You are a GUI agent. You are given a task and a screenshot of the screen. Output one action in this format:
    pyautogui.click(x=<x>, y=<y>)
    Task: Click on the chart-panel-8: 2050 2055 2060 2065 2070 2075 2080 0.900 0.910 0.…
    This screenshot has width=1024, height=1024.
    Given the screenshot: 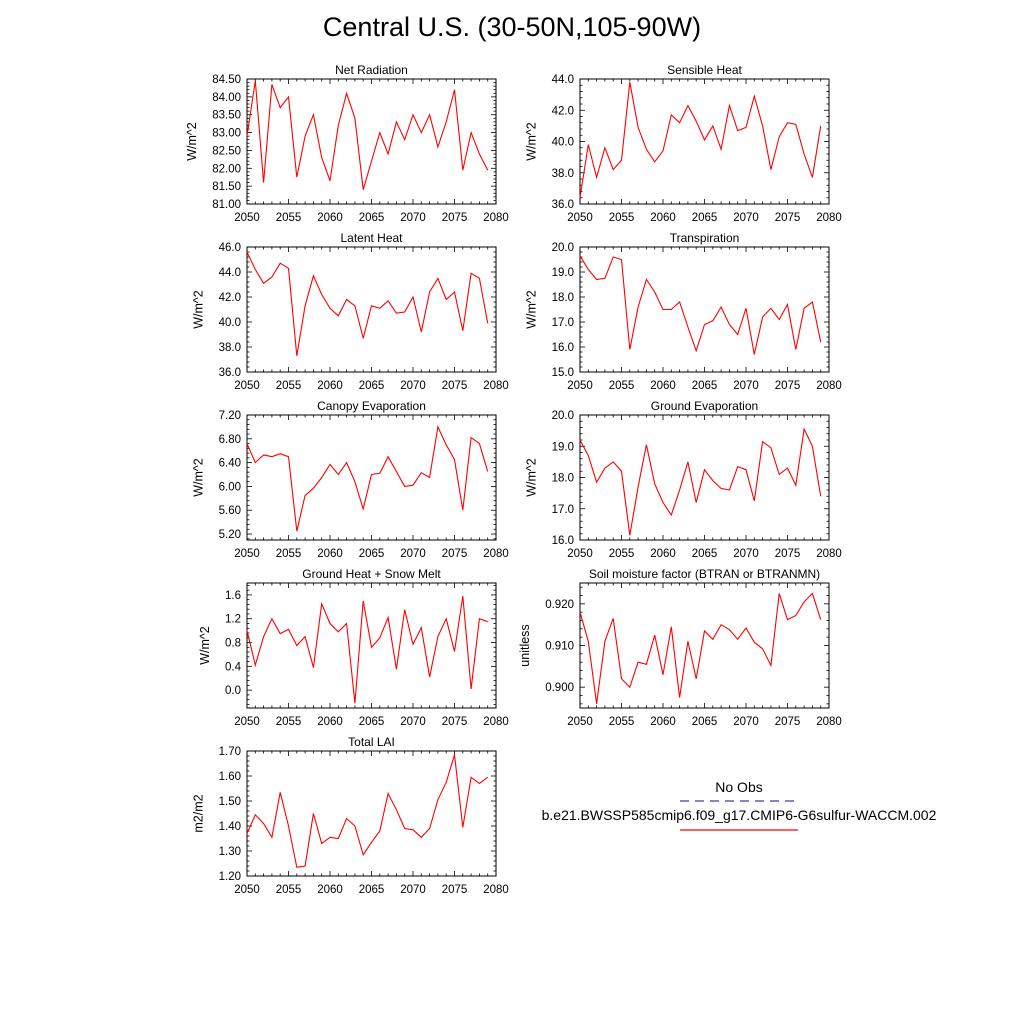 What is the action you would take?
    pyautogui.click(x=680, y=647)
    